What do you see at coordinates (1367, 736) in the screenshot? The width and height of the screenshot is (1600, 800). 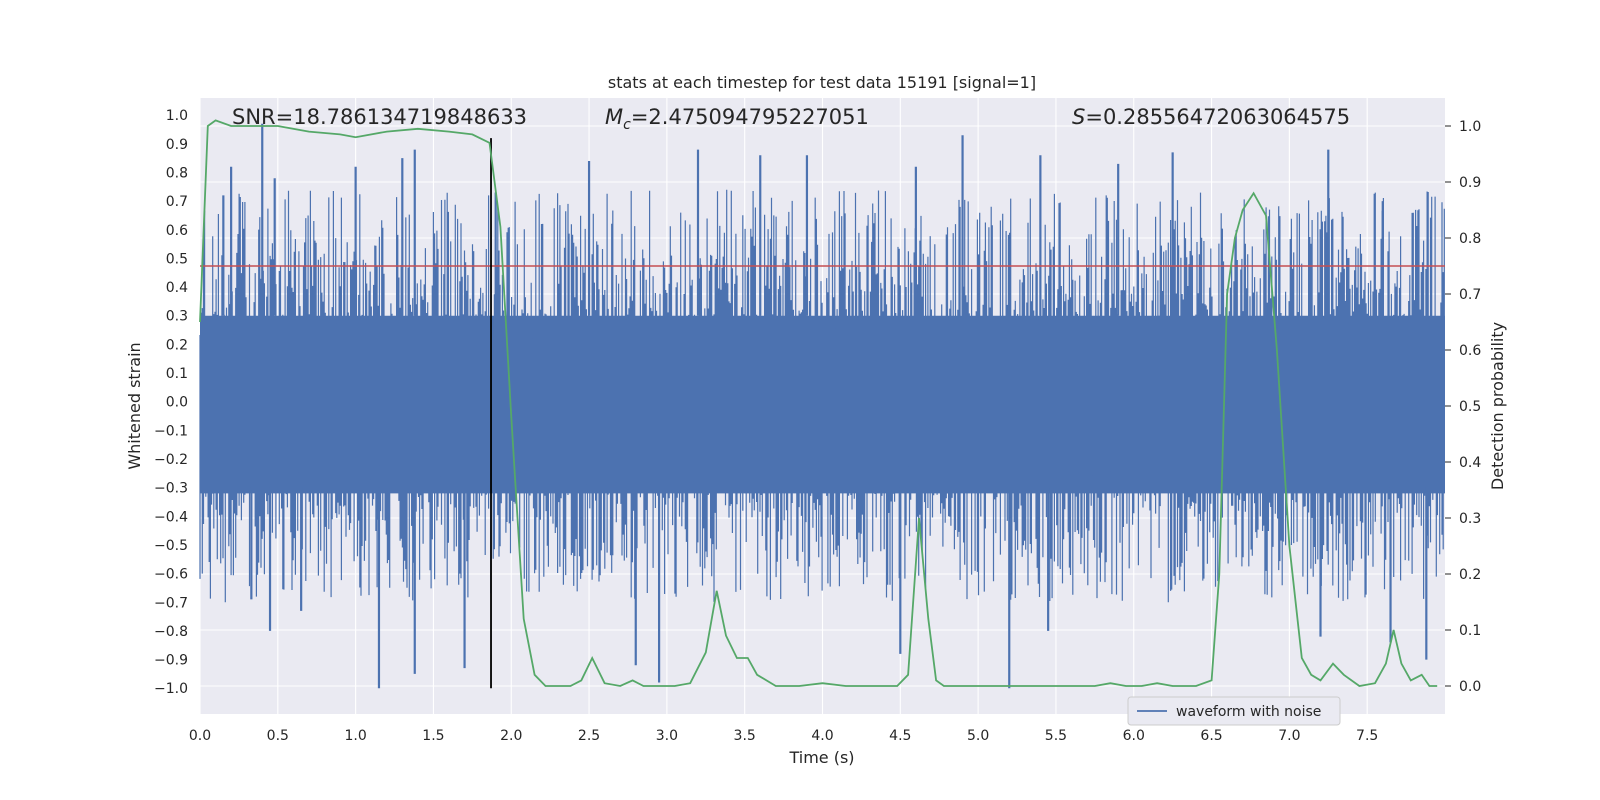 I see `x-tick-label: 7.5` at bounding box center [1367, 736].